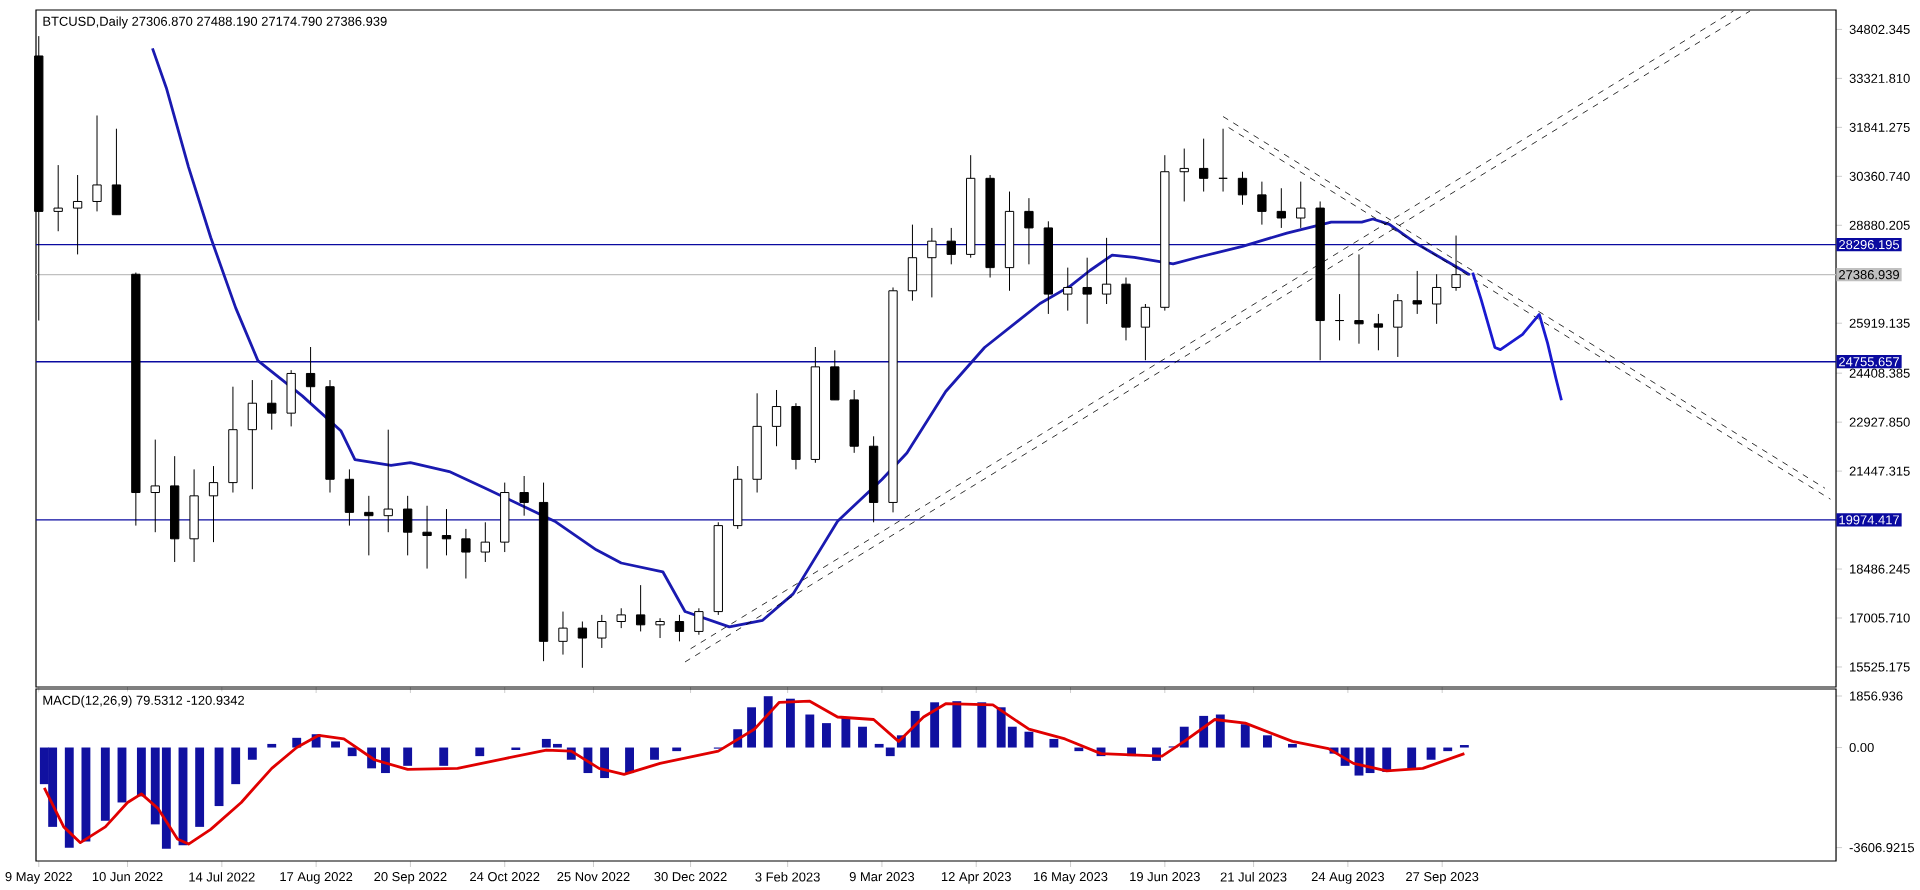 The image size is (1920, 890). Describe the element at coordinates (1882, 848) in the screenshot. I see `y-tick-label: -3606.9215` at that location.